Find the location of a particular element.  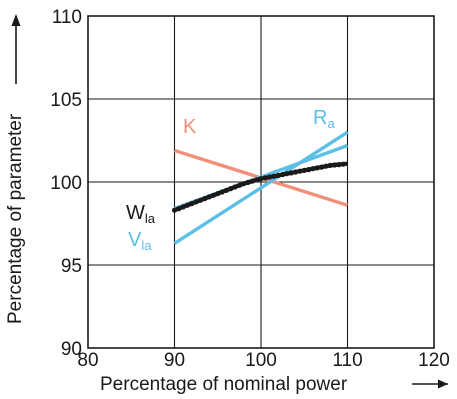

series-label-wla: Wla is located at coordinates (141, 214).